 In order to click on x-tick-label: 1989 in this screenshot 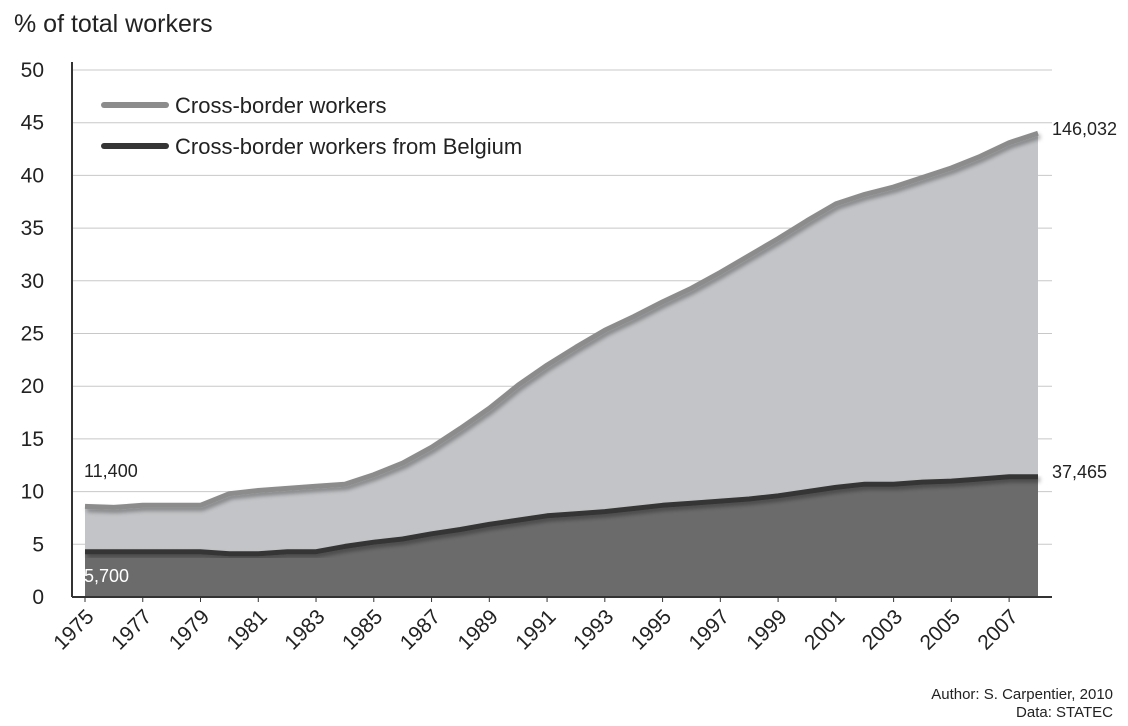, I will do `click(478, 629)`.